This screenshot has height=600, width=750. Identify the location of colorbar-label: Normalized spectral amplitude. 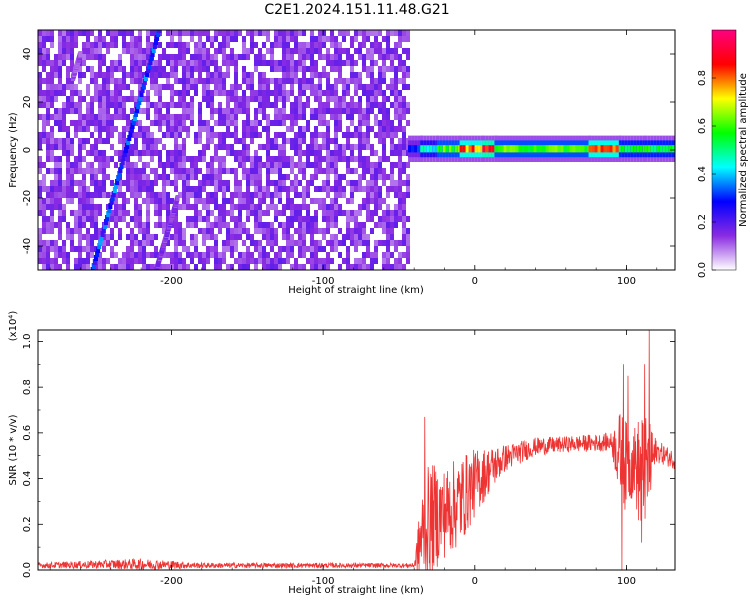
(743, 150).